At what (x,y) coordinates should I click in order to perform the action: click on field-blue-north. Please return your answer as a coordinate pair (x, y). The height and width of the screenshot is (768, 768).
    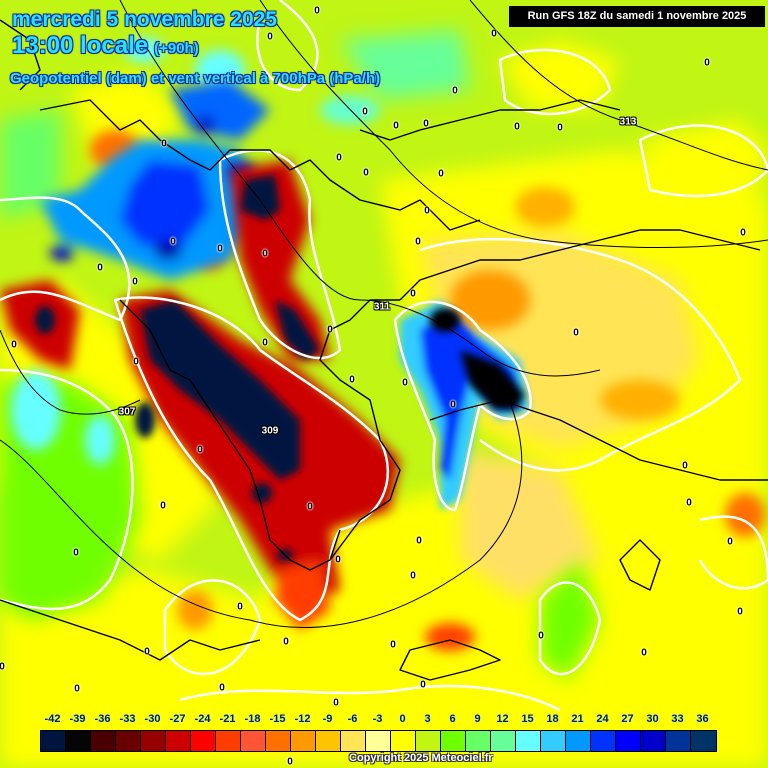
    Looking at the image, I should click on (155, 180).